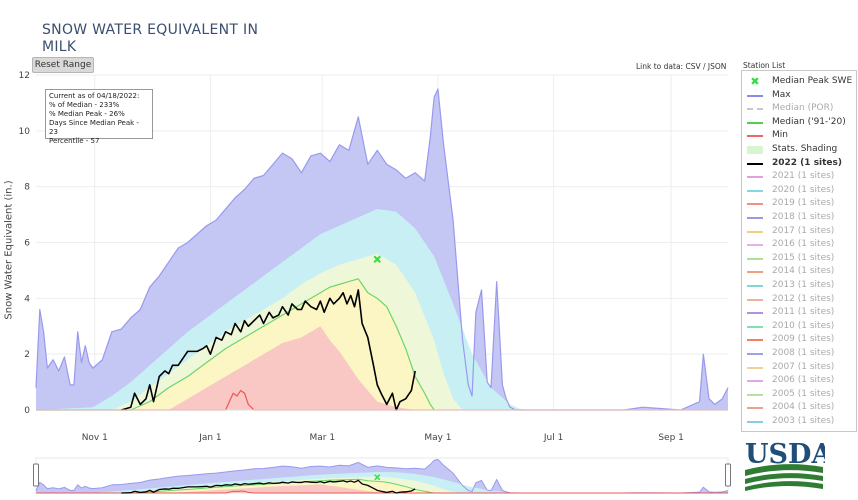 The image size is (858, 500). What do you see at coordinates (812, 81) in the screenshot?
I see `legend-label: Median Peak SWE` at bounding box center [812, 81].